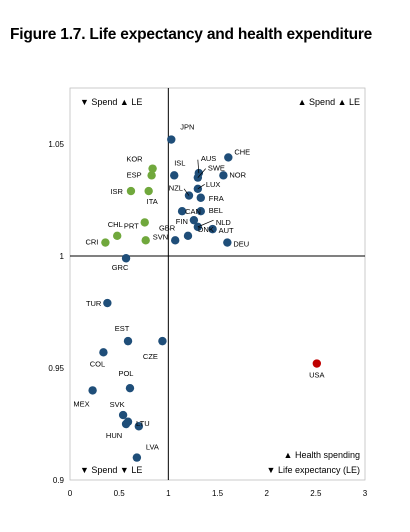 The width and height of the screenshot is (410, 532). Describe the element at coordinates (150, 356) in the screenshot. I see `point-label: CZE` at that location.